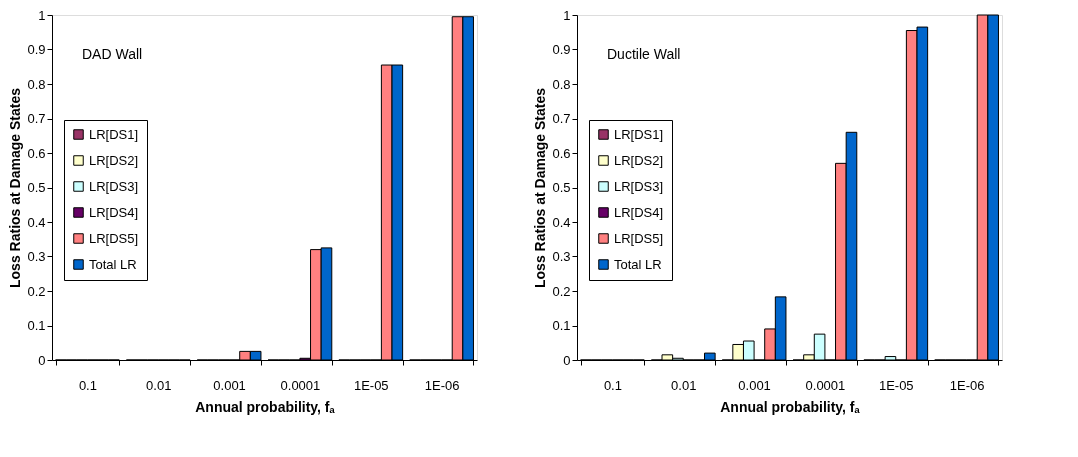 This screenshot has width=1078, height=457. What do you see at coordinates (644, 54) in the screenshot?
I see `text: Ductile Wall` at bounding box center [644, 54].